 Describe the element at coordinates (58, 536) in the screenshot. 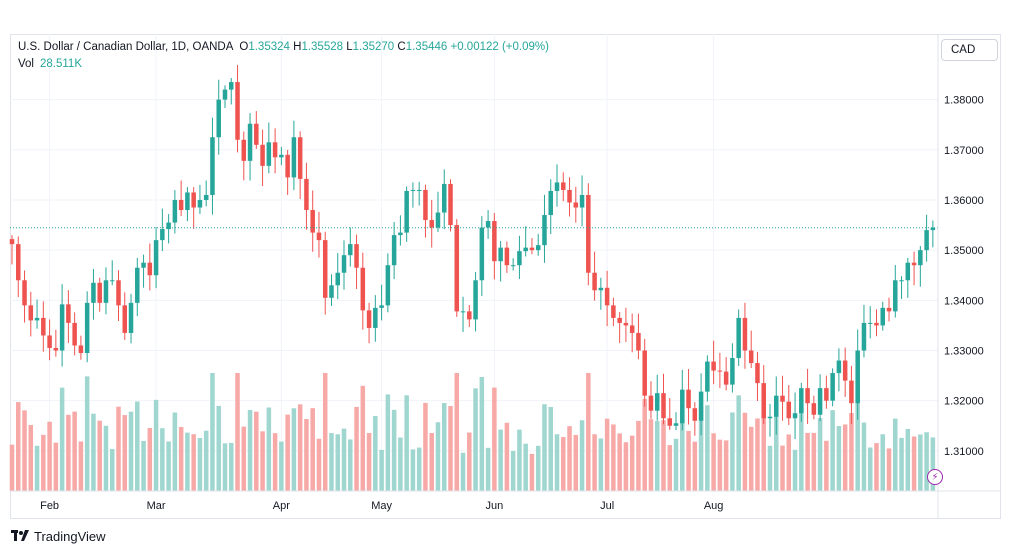

I see `tradingview-brand: TradingView` at that location.